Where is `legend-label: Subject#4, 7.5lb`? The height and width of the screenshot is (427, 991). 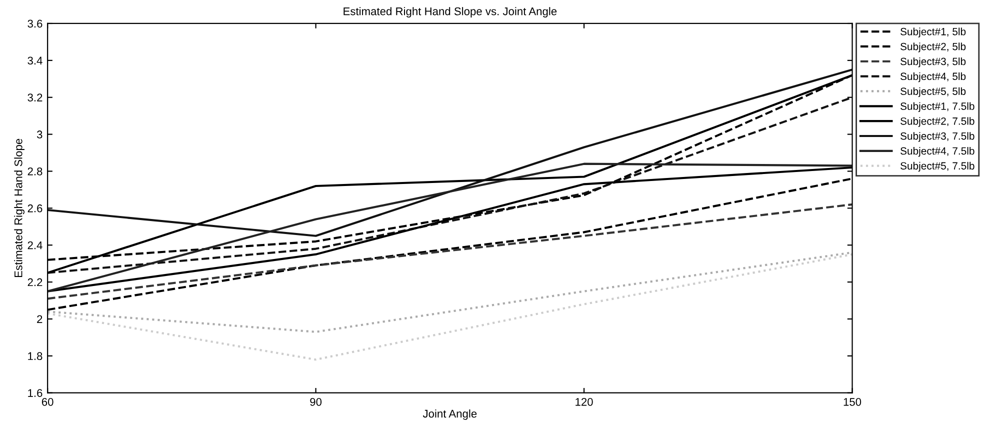 legend-label: Subject#4, 7.5lb is located at coordinates (937, 152).